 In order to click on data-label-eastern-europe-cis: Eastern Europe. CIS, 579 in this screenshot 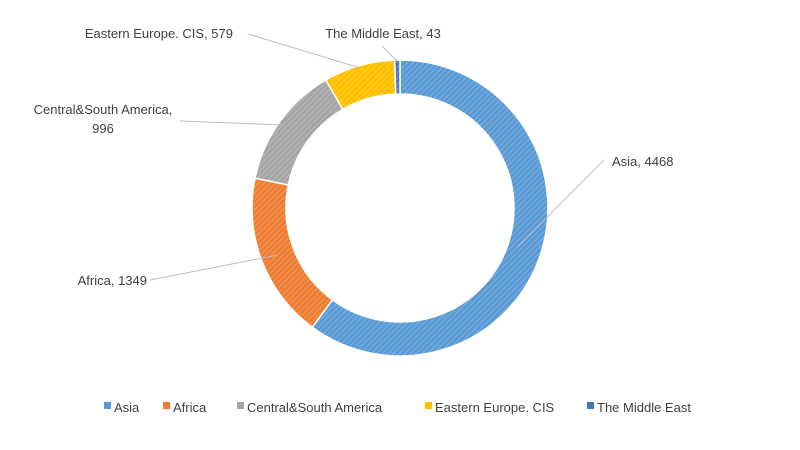, I will do `click(159, 33)`.